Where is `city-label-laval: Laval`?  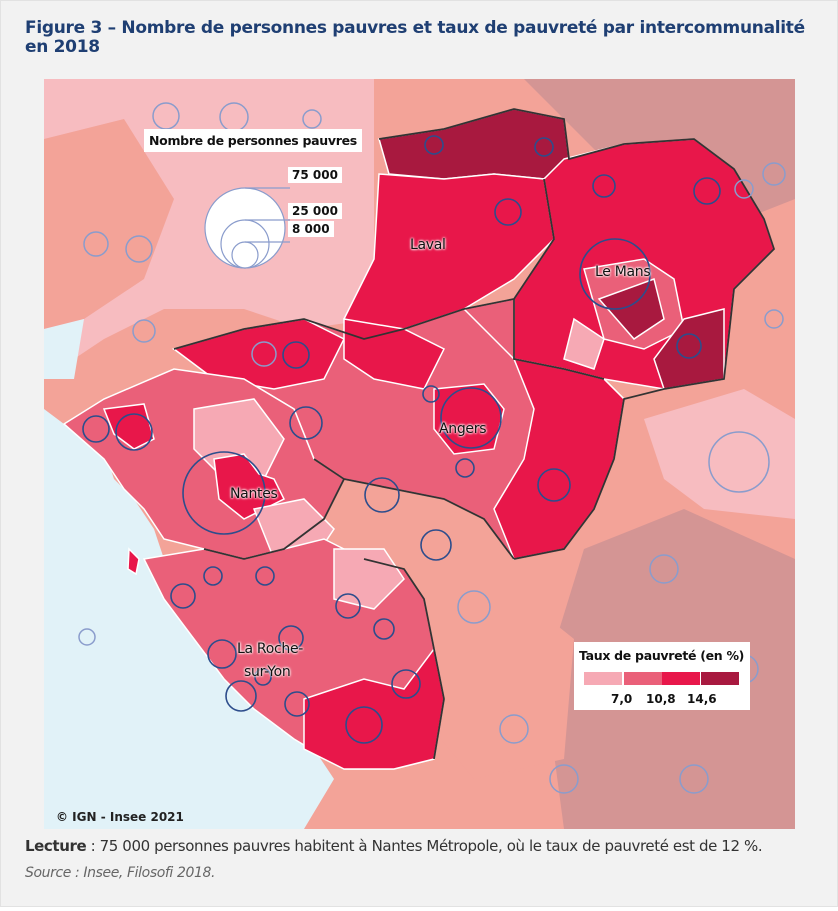
city-label-laval: Laval is located at coordinates (428, 245).